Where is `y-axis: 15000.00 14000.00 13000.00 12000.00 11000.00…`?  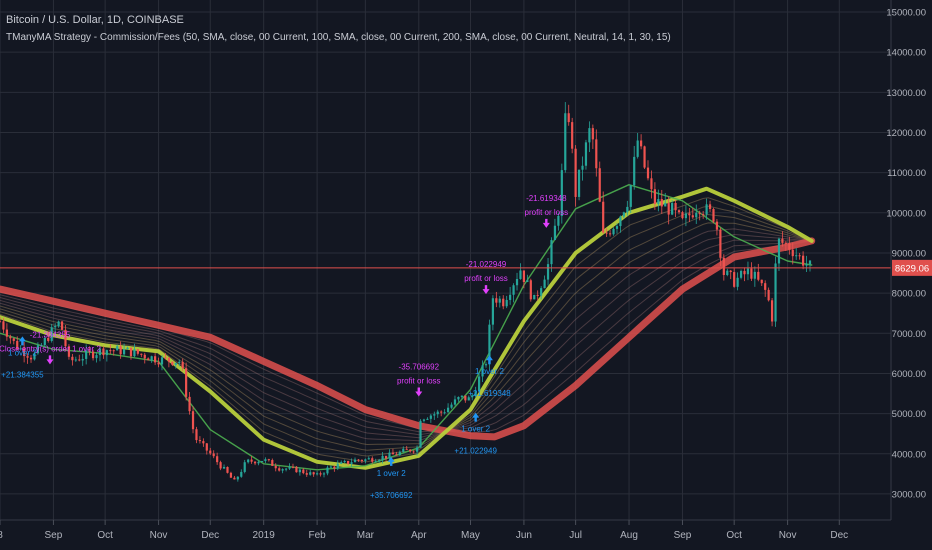 y-axis: 15000.00 14000.00 13000.00 12000.00 11000.00… is located at coordinates (906, 254).